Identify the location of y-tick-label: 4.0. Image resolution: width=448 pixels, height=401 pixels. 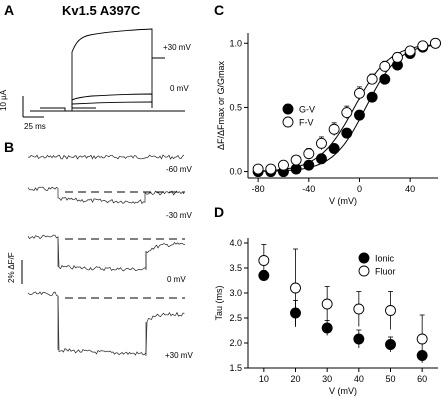
(235, 243).